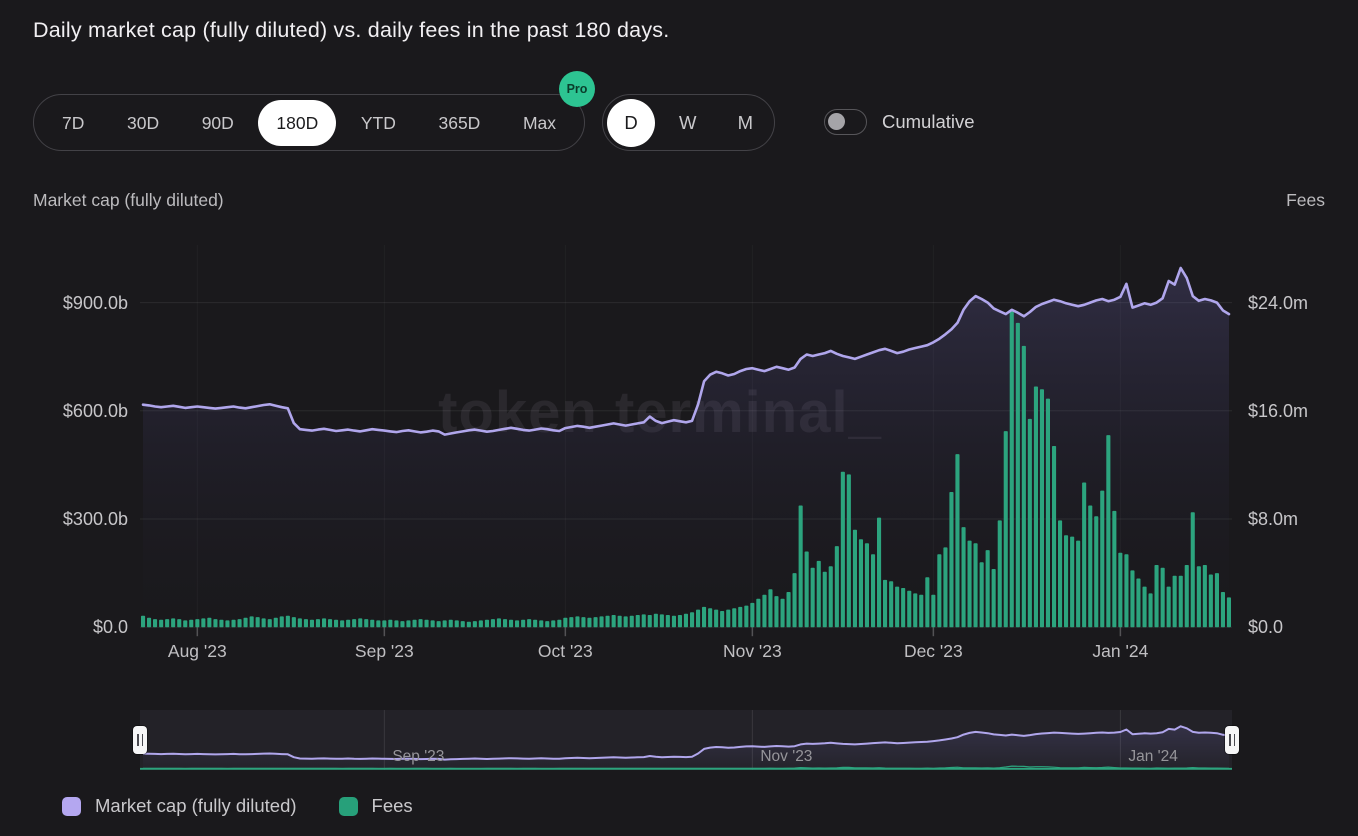 Image resolution: width=1358 pixels, height=836 pixels. I want to click on legend-item-market: Market cap (fully diluted), so click(179, 806).